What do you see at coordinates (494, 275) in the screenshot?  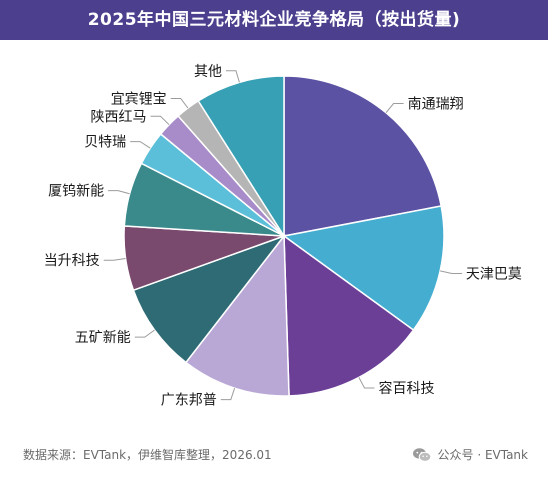 I see `slice-label: 天津巴莫` at bounding box center [494, 275].